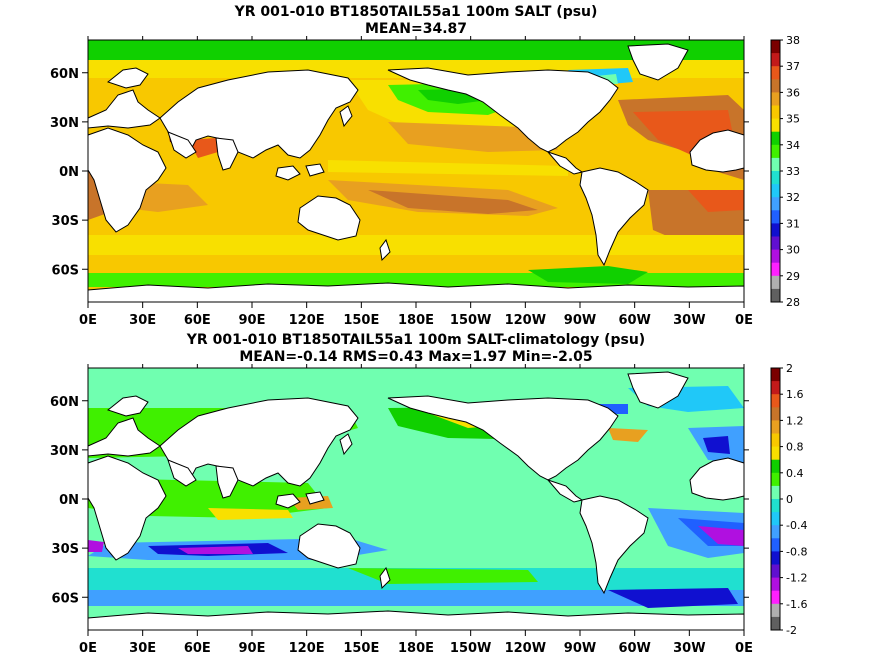 This screenshot has width=875, height=656. What do you see at coordinates (416, 29) in the screenshot?
I see `map1-subtitle: MEAN=34.87` at bounding box center [416, 29].